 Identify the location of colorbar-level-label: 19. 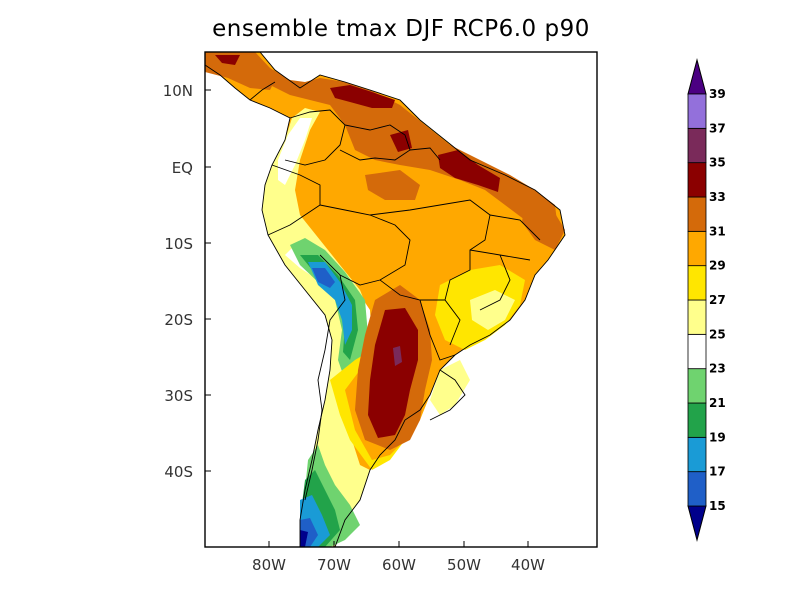
(717, 437).